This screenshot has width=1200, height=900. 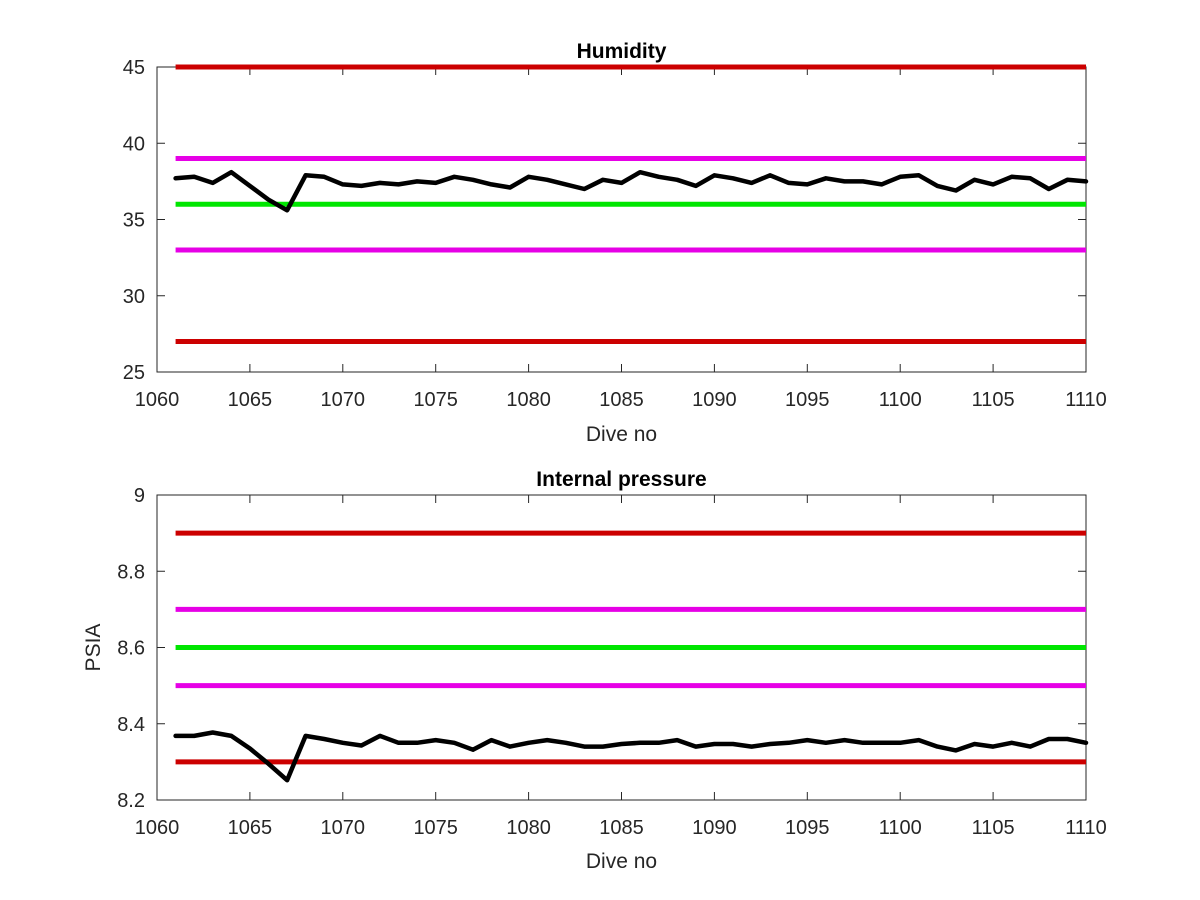 I want to click on y-tick-label: 8.6, so click(x=131, y=649).